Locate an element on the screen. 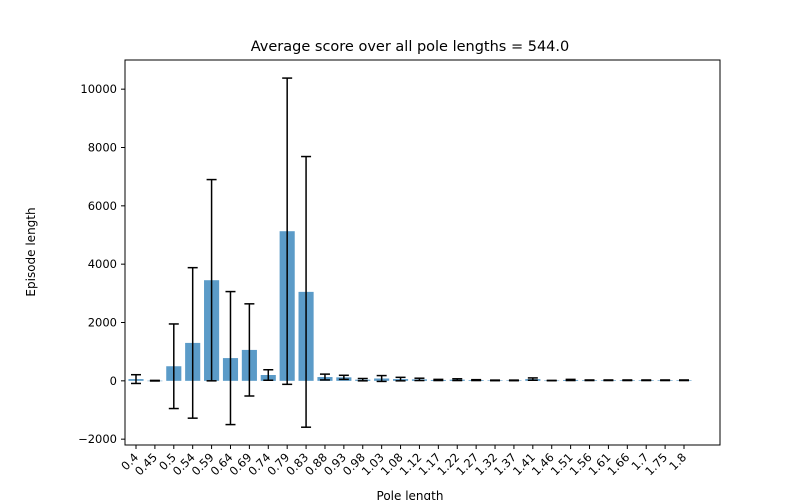 Image resolution: width=800 pixels, height=500 pixels. y-tick-label: 6000 is located at coordinates (102, 206).